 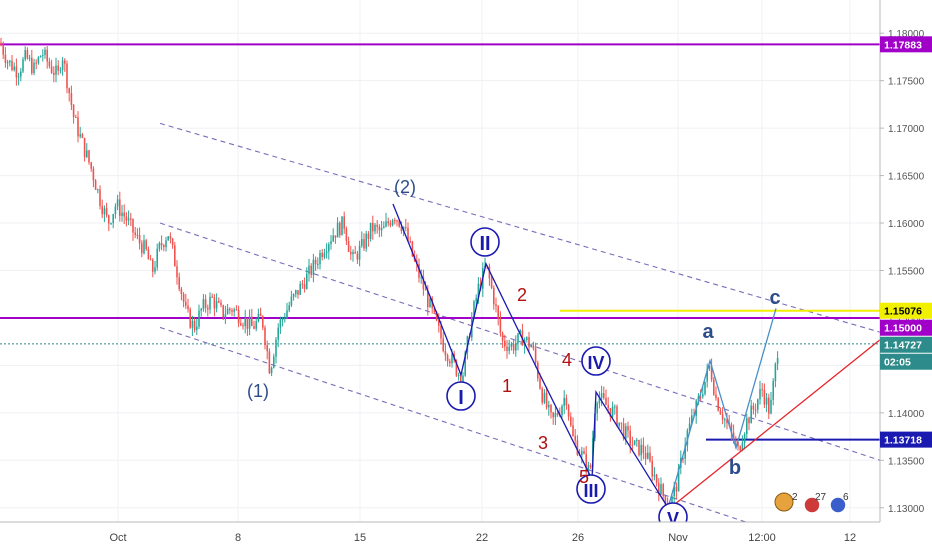 What do you see at coordinates (903, 312) in the screenshot?
I see `price-tag-label: 1.15076` at bounding box center [903, 312].